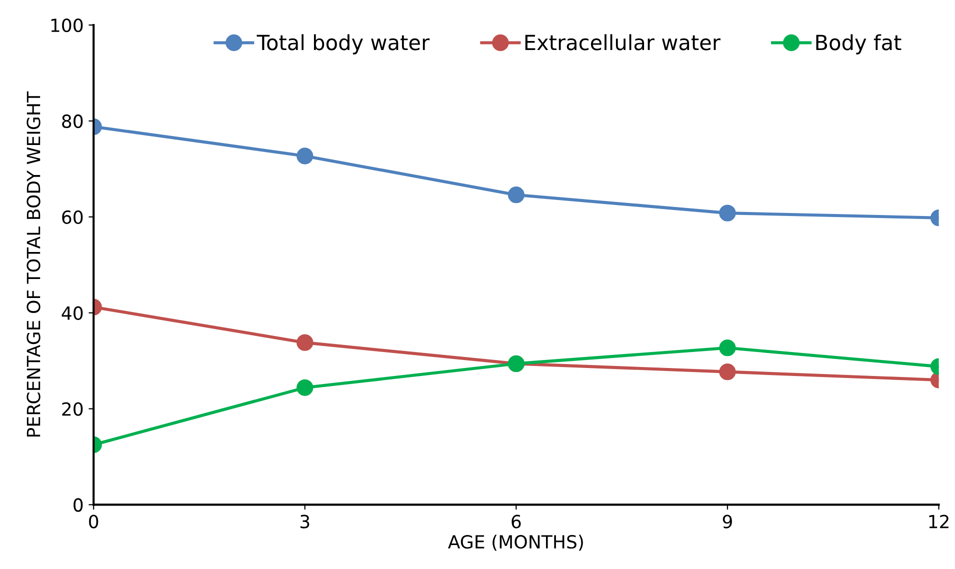 The width and height of the screenshot is (955, 569). Describe the element at coordinates (727, 521) in the screenshot. I see `x-tick-label: 9` at that location.